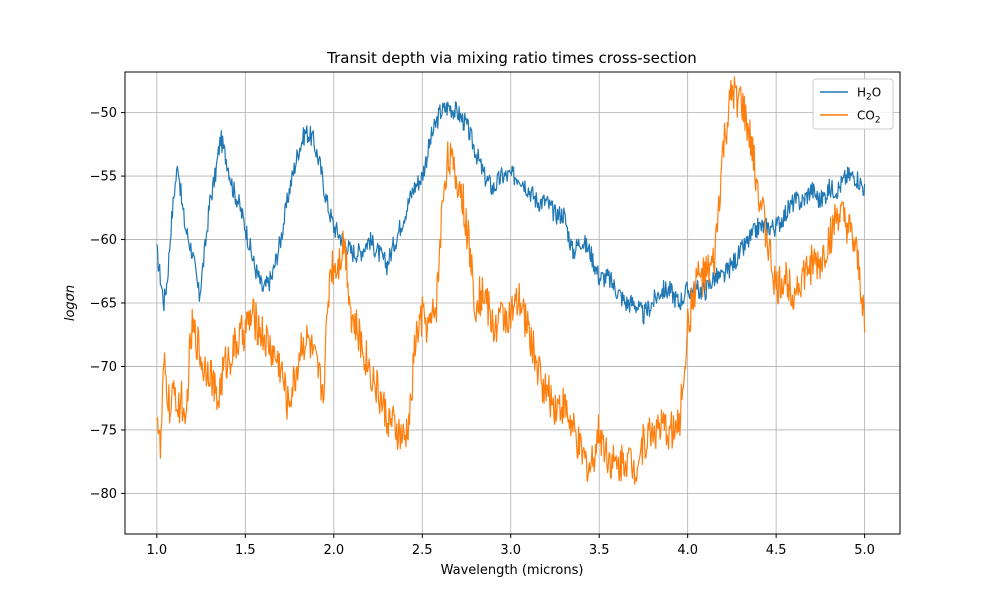 The height and width of the screenshot is (604, 1000). I want to click on x-tick-label: 2.0, so click(333, 550).